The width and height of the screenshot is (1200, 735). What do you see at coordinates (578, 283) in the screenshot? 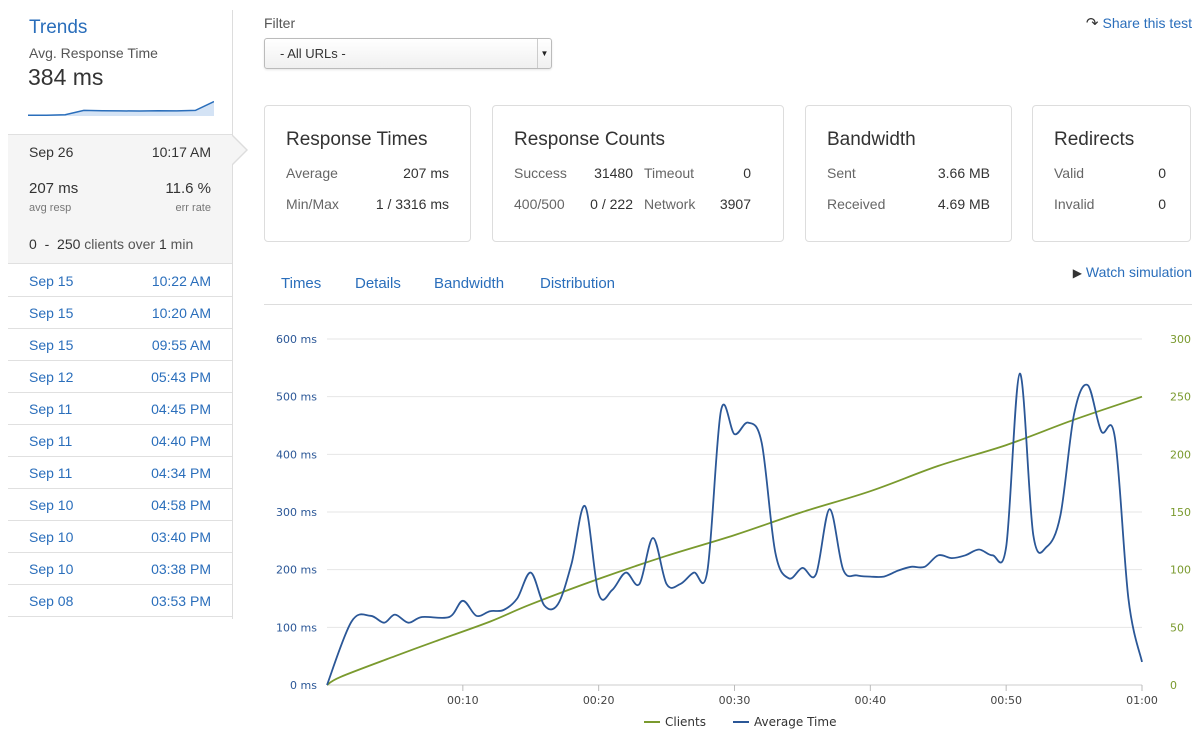
I see `tab-distribution: Distribution` at bounding box center [578, 283].